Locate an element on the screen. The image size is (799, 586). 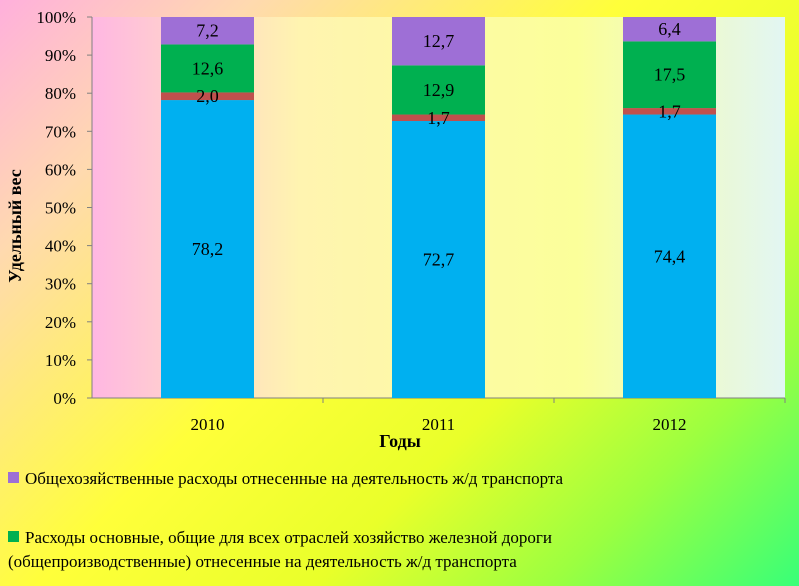
x-tick-label: 2012 is located at coordinates (670, 424).